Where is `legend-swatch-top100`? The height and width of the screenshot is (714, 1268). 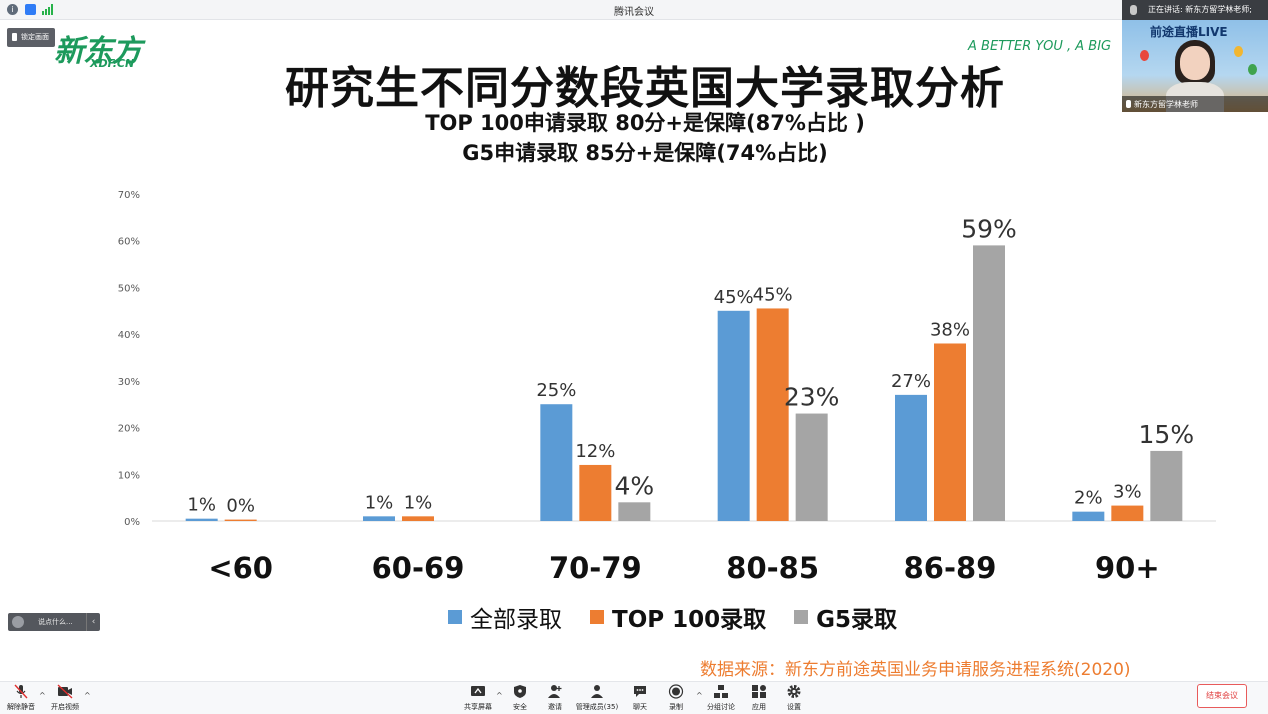 legend-swatch-top100 is located at coordinates (597, 617).